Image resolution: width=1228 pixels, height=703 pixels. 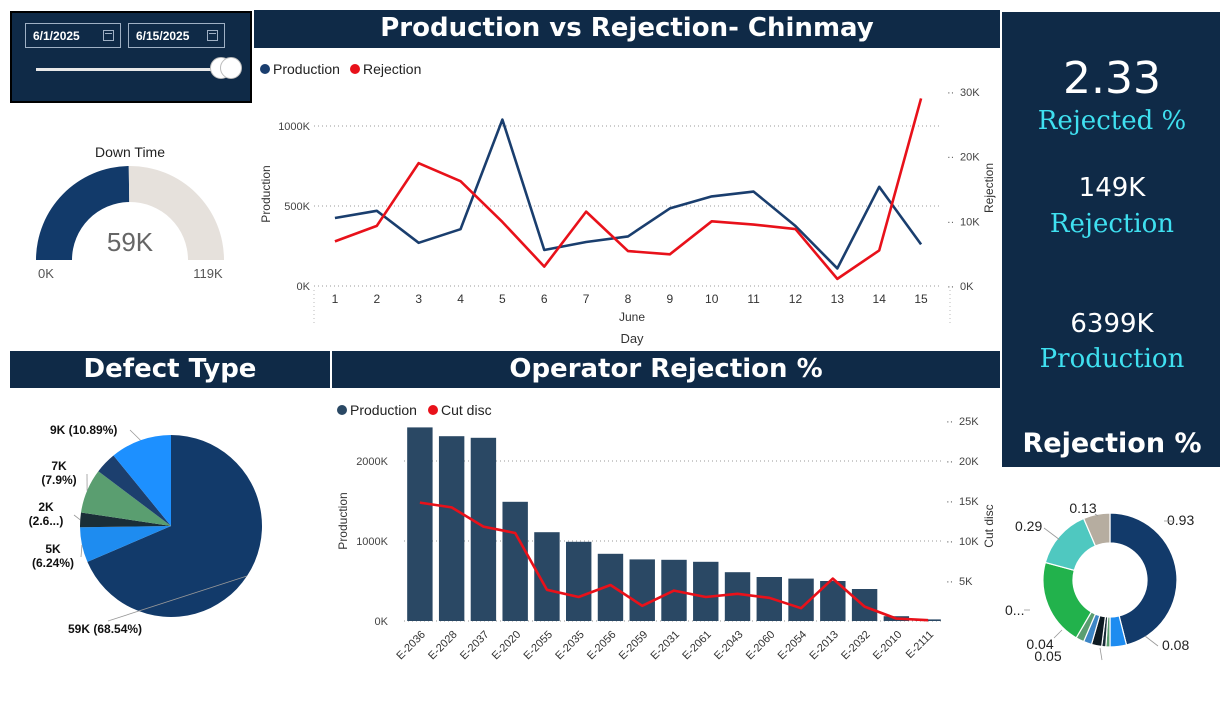 What do you see at coordinates (170, 369) in the screenshot?
I see `defect-type-title: Defect Type` at bounding box center [170, 369].